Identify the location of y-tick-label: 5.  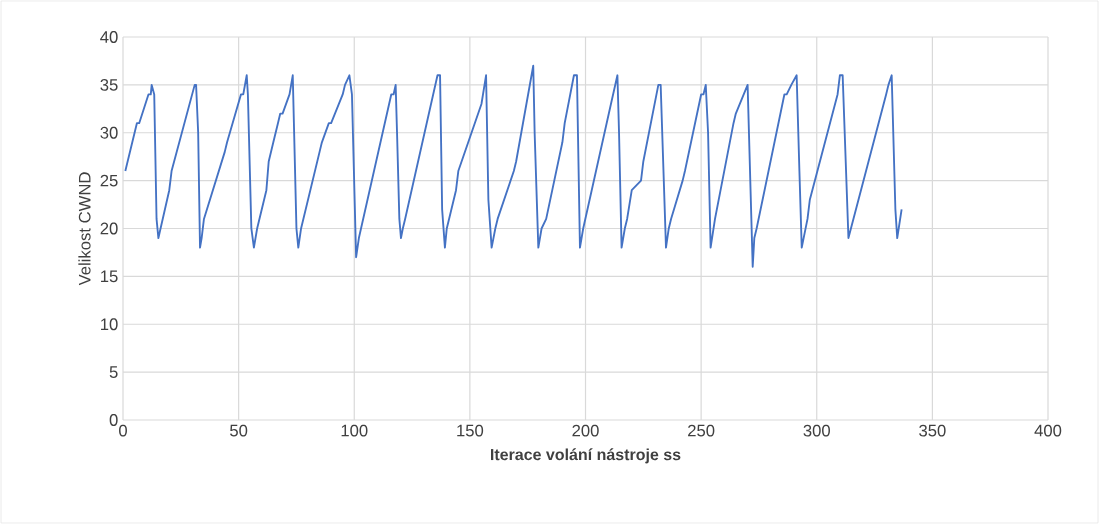
(113, 372).